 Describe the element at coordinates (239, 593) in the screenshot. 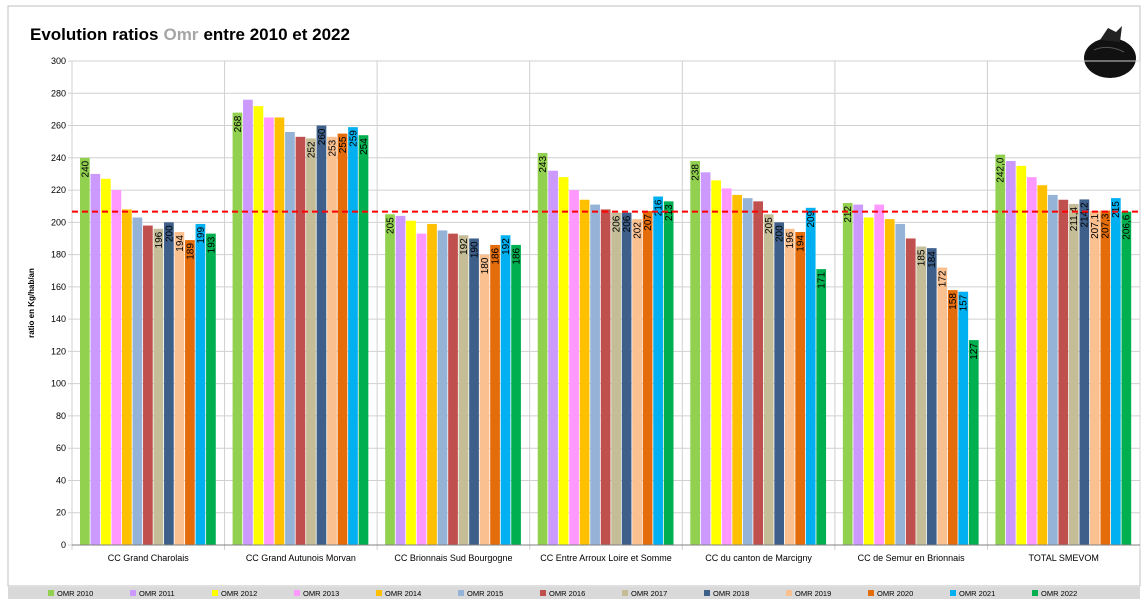

I see `legend-label: OMR 2012` at that location.